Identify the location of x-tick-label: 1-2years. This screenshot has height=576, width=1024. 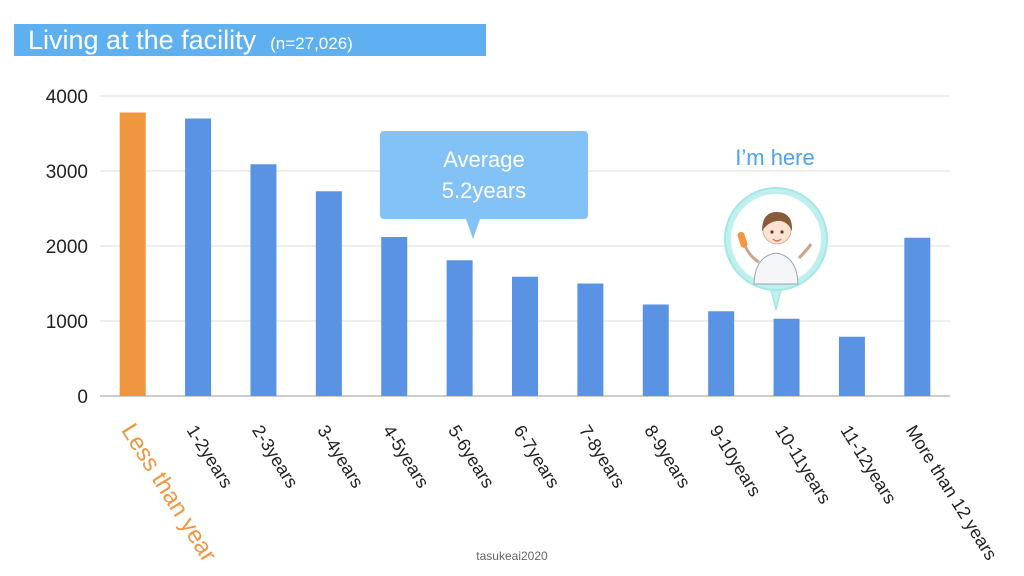
(210, 457).